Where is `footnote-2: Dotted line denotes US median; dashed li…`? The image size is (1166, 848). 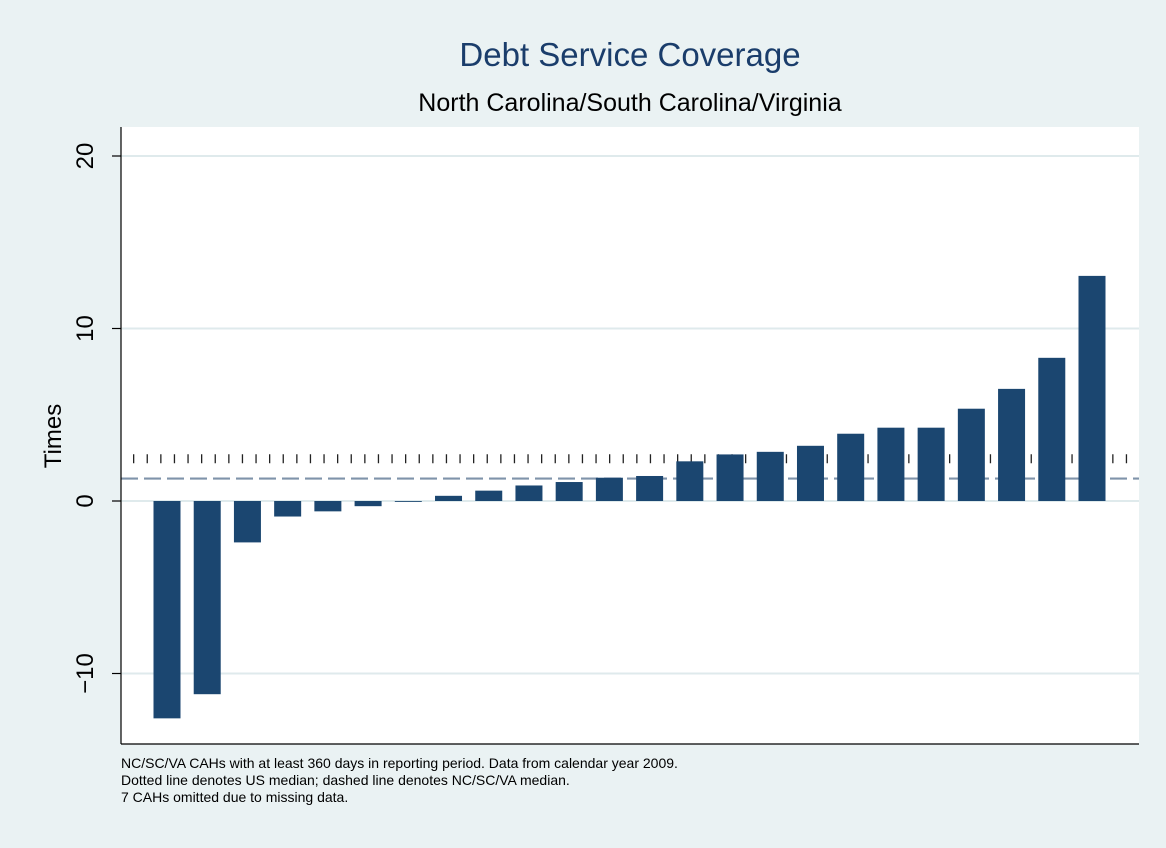 footnote-2: Dotted line denotes US median; dashed li… is located at coordinates (345, 780).